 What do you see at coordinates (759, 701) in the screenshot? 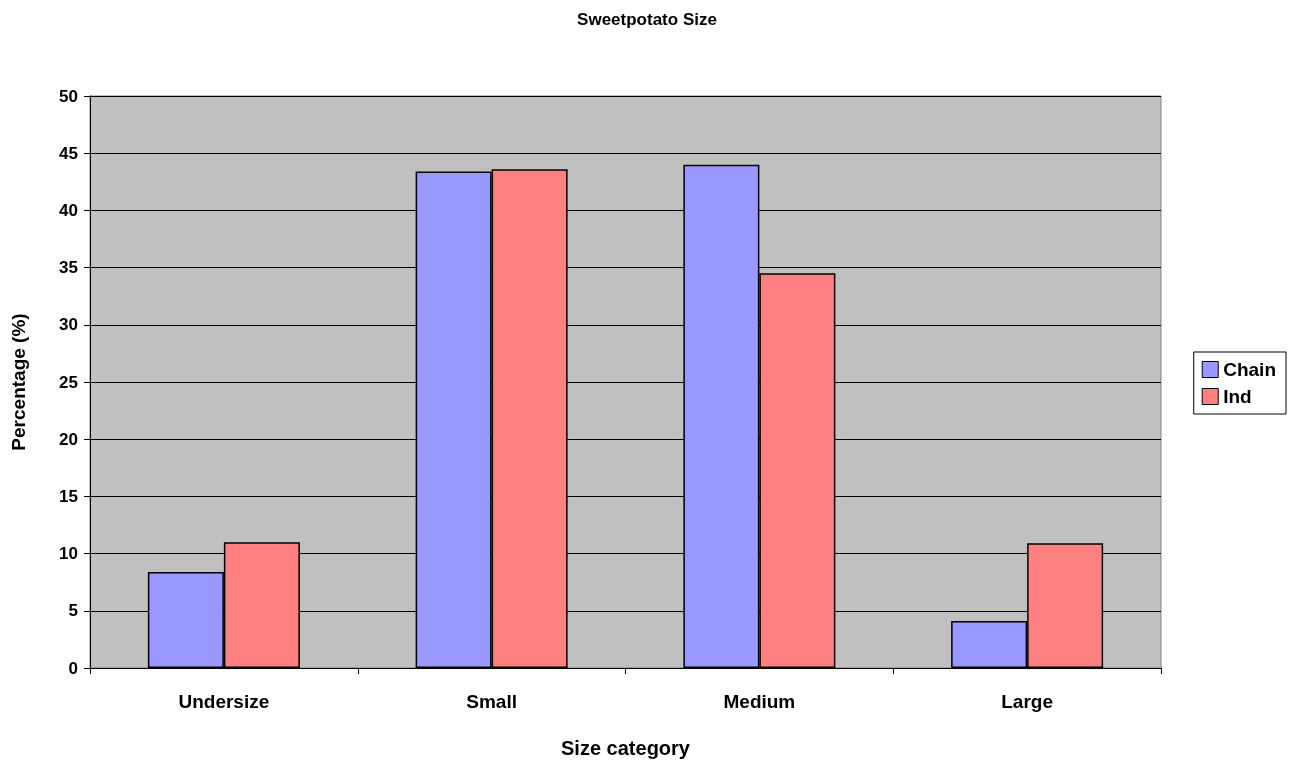
I see `x-tick-label: Medium` at bounding box center [759, 701].